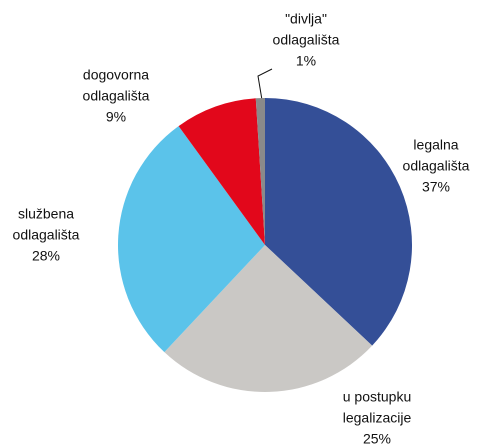 This screenshot has width=498, height=448. Describe the element at coordinates (116, 117) in the screenshot. I see `value-label: 9%` at that location.